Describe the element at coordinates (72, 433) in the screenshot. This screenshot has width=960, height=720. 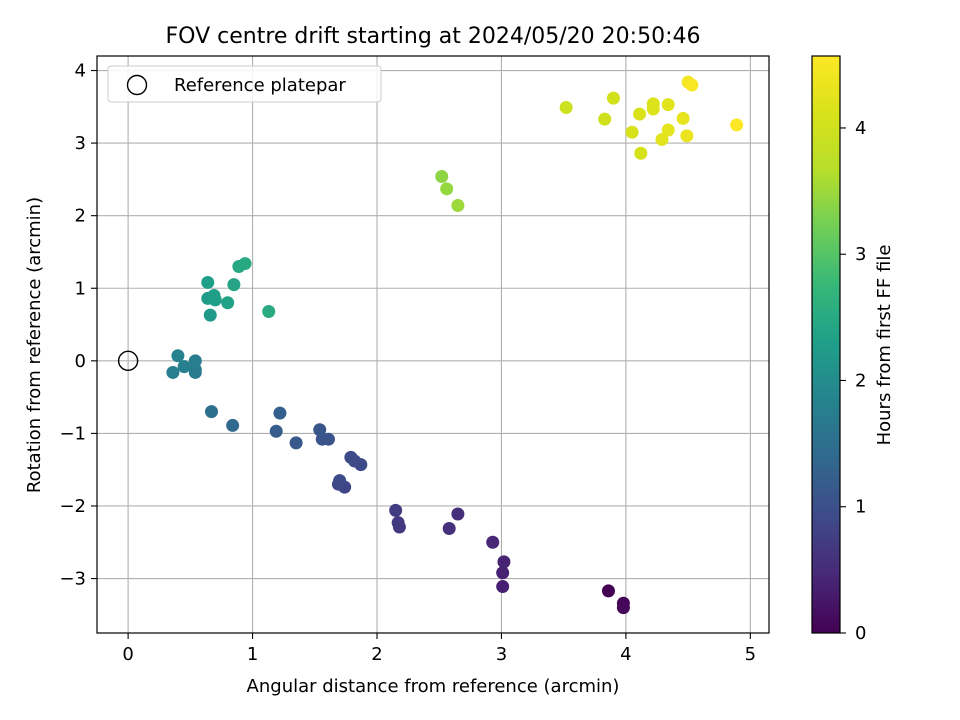
I see `y-tick-label: −1` at that location.